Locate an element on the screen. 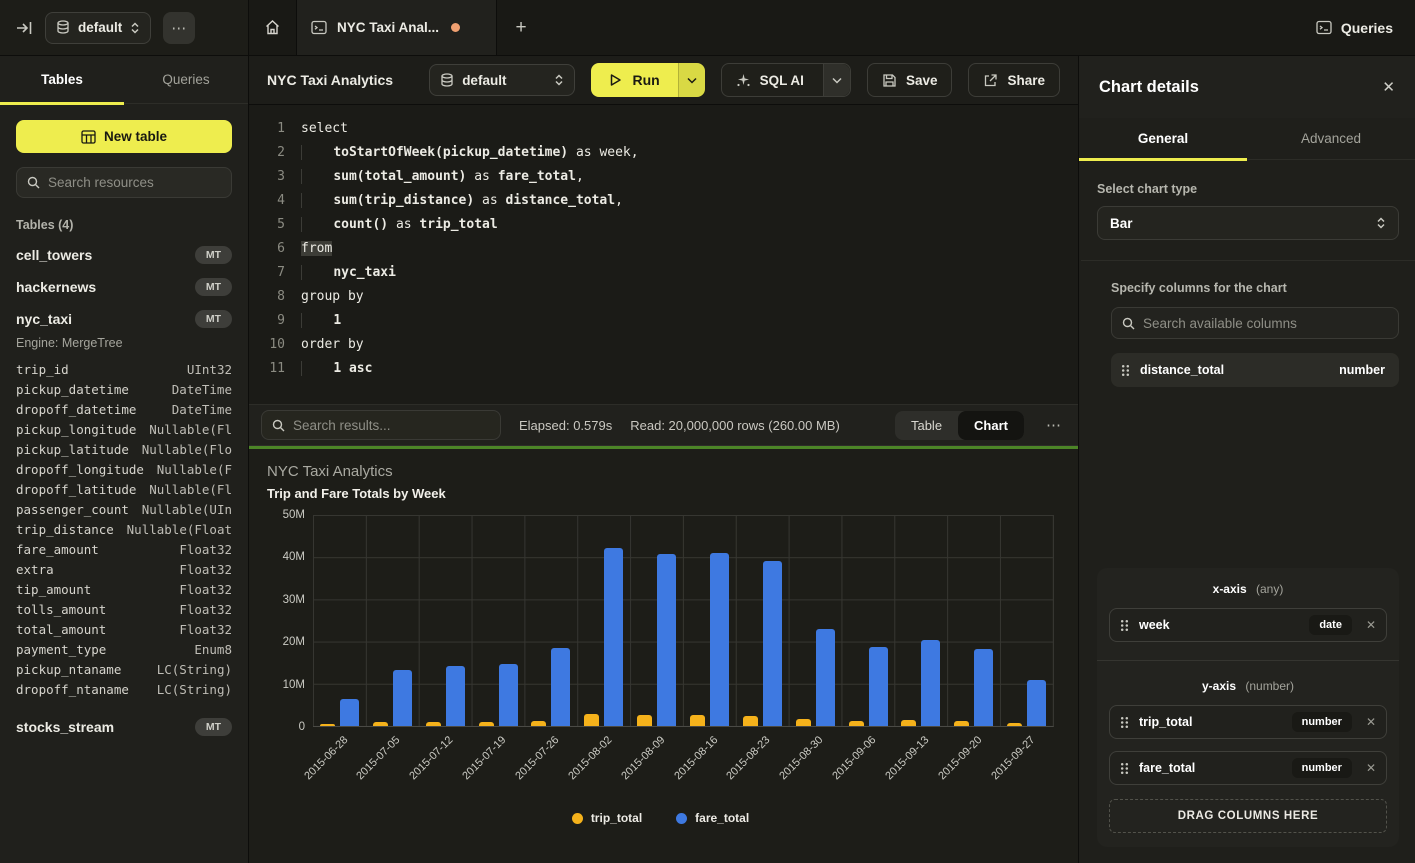 This screenshot has width=1415, height=863. y-axis-item-trip-total: trip_total number ✕ is located at coordinates (1248, 722).